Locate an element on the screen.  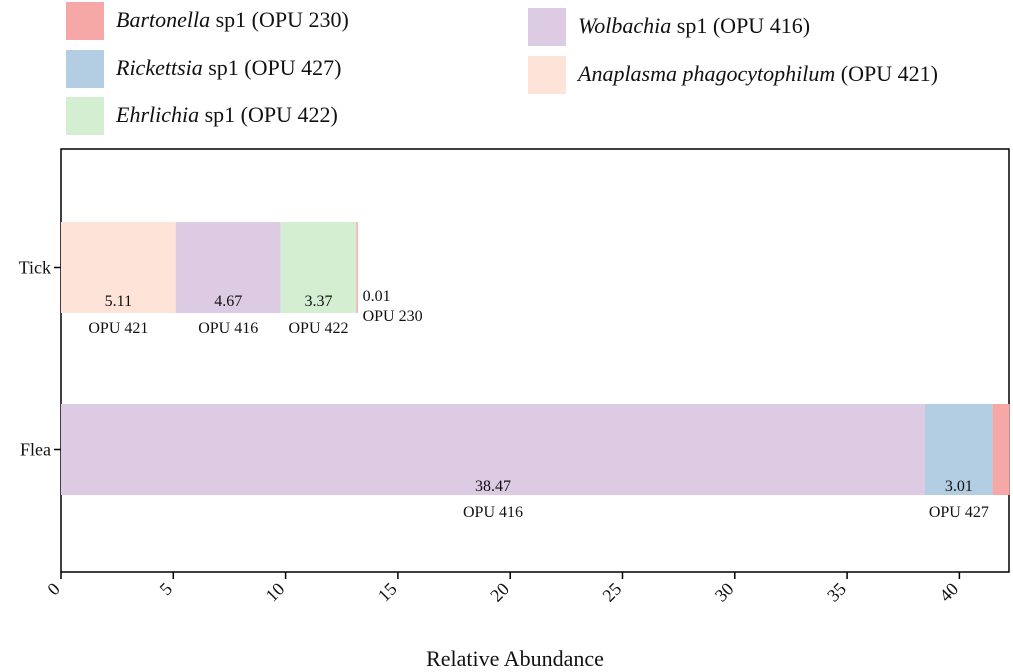
legend-rest: sp1 (OPU 416) is located at coordinates (740, 25).